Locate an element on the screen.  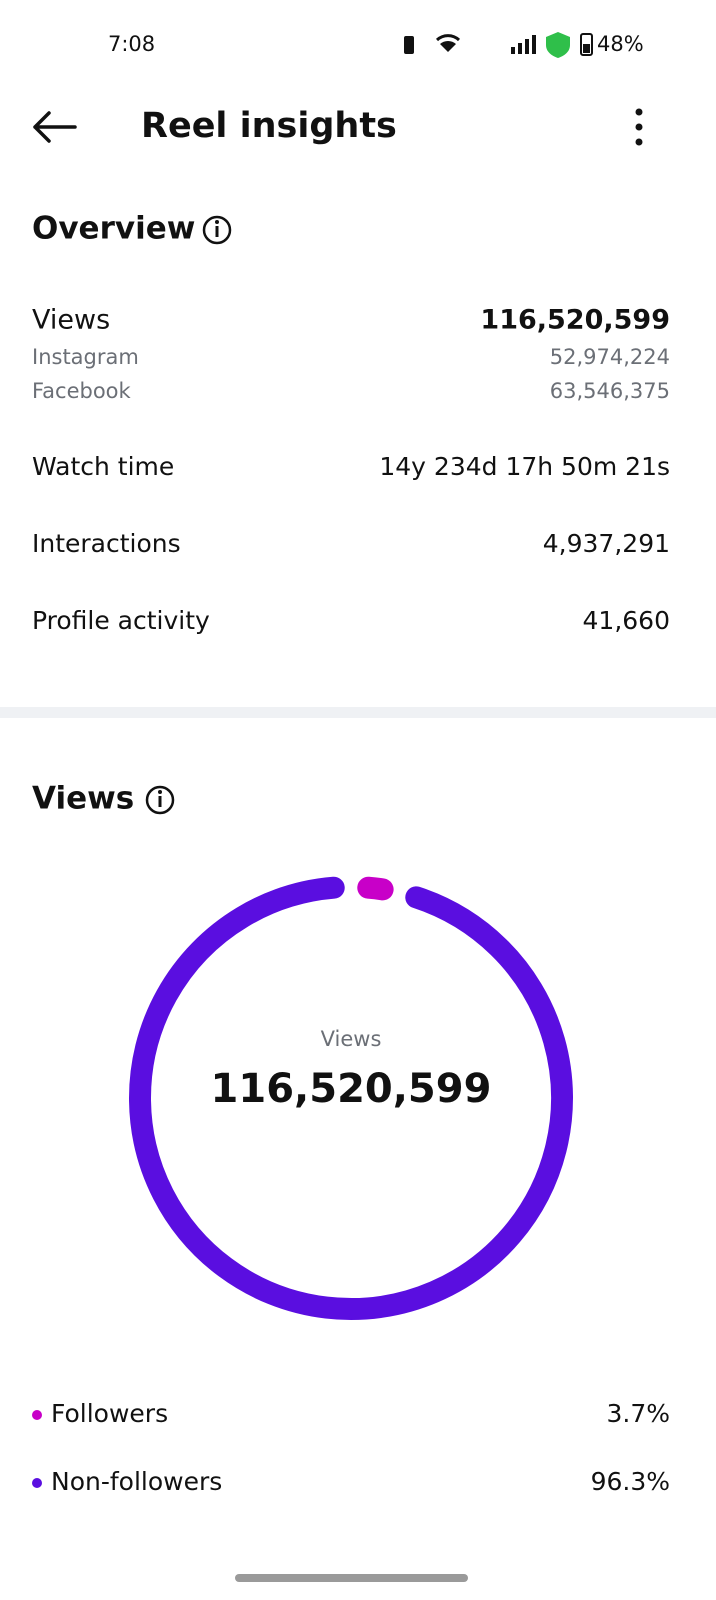
section-title: Views is located at coordinates (83, 799).